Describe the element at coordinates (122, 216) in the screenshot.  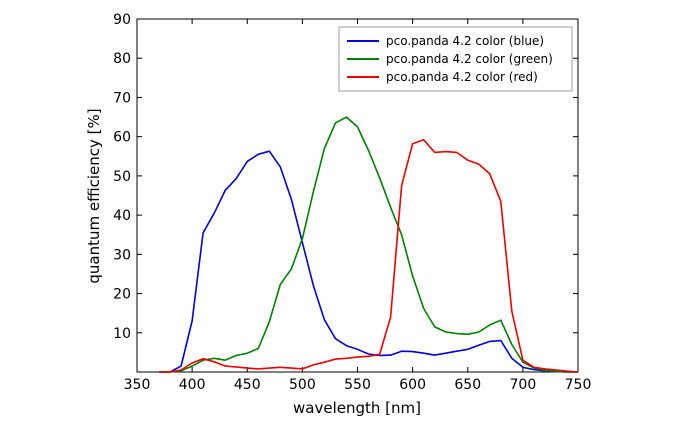
I see `y-tick-label: 40` at that location.